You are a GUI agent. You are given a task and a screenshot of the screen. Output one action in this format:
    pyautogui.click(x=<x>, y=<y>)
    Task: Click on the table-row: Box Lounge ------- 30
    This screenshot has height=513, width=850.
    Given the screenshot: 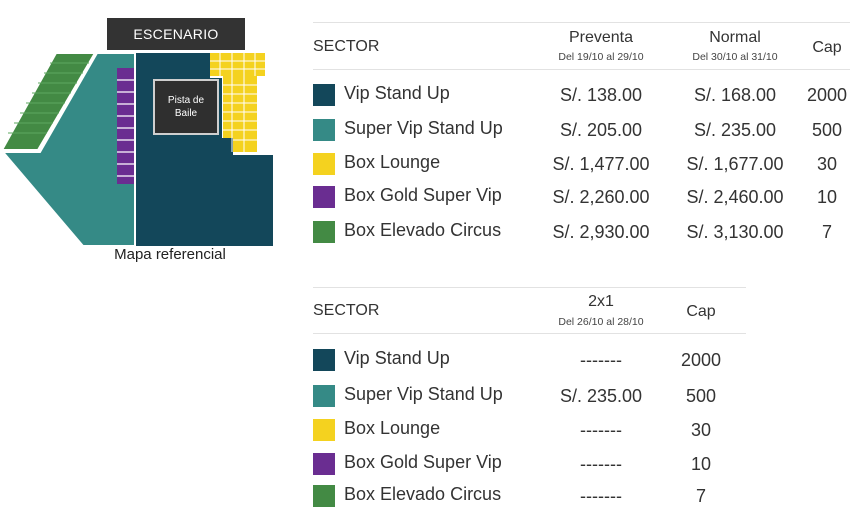 What is the action you would take?
    pyautogui.click(x=529, y=430)
    